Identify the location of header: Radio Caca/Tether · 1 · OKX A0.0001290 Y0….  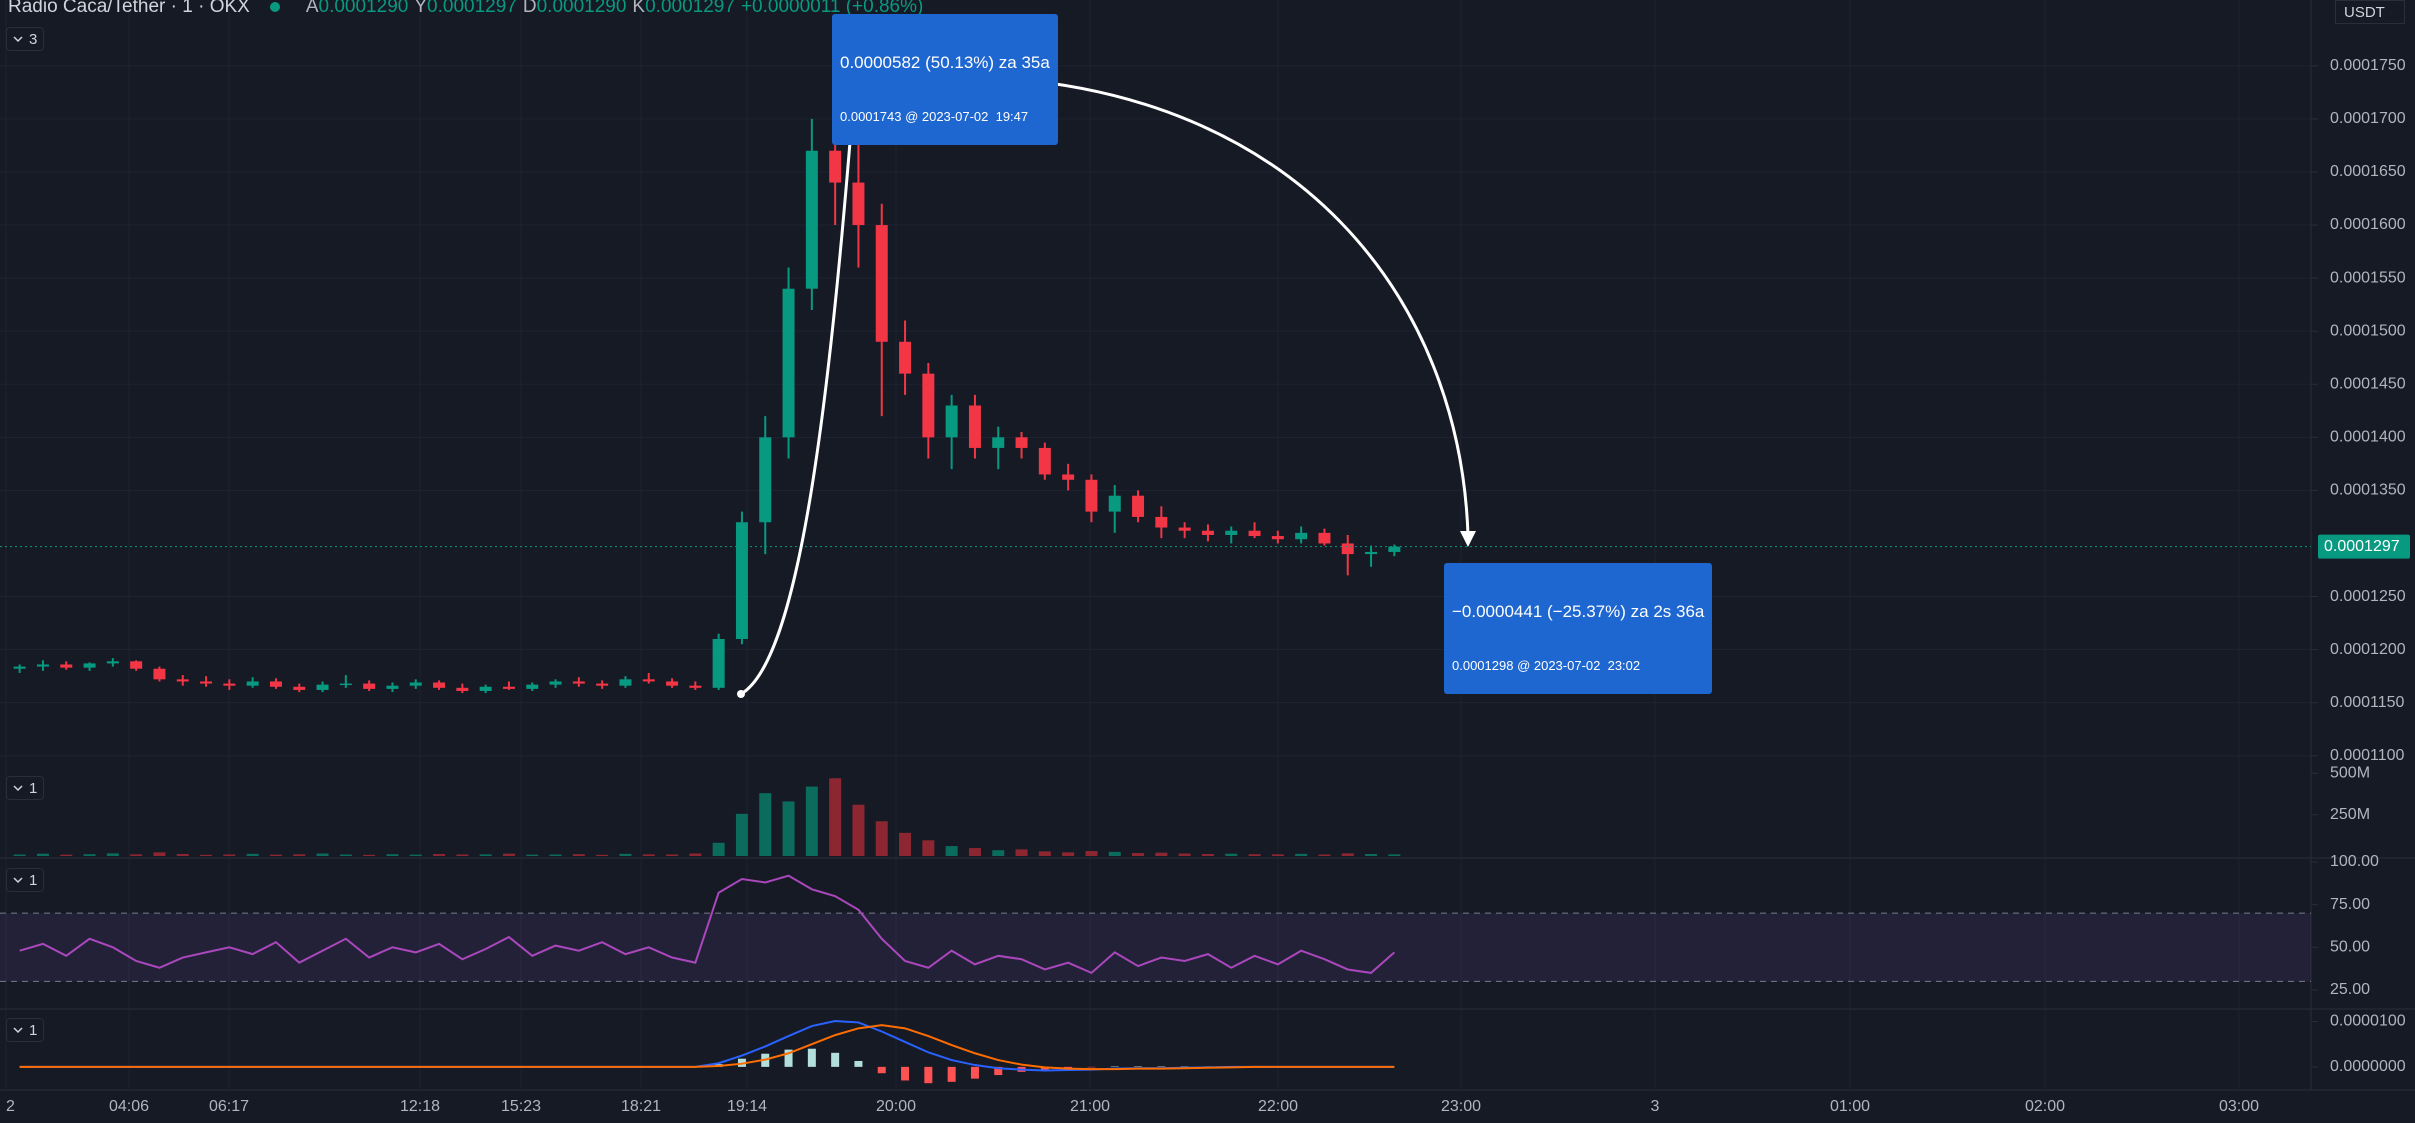
(465, 9).